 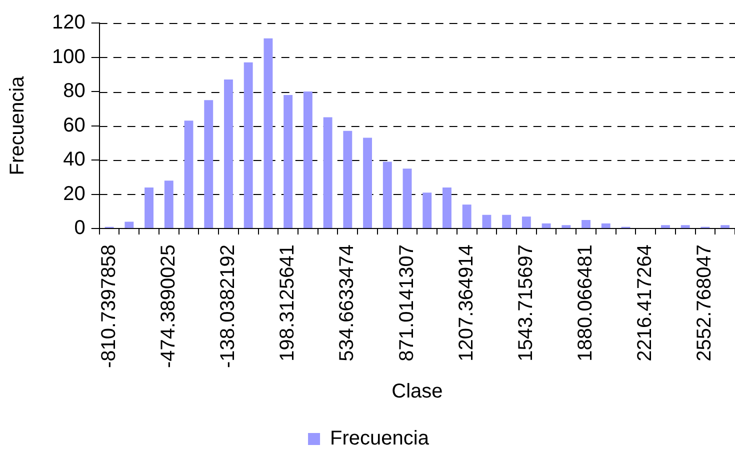 What do you see at coordinates (380, 438) in the screenshot?
I see `legend-label: Frecuencia` at bounding box center [380, 438].